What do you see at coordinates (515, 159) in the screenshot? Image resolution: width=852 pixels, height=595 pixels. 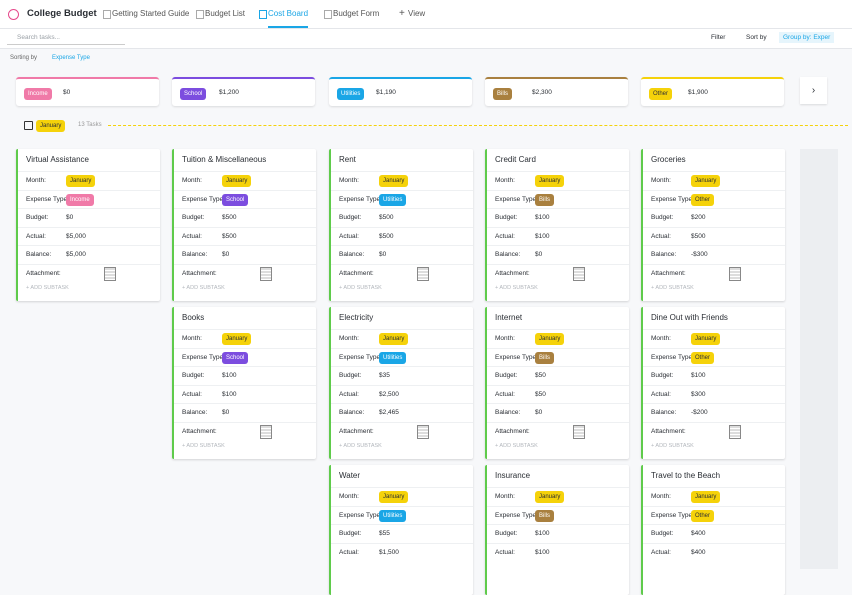 I see `card-title: Credit Card` at bounding box center [515, 159].